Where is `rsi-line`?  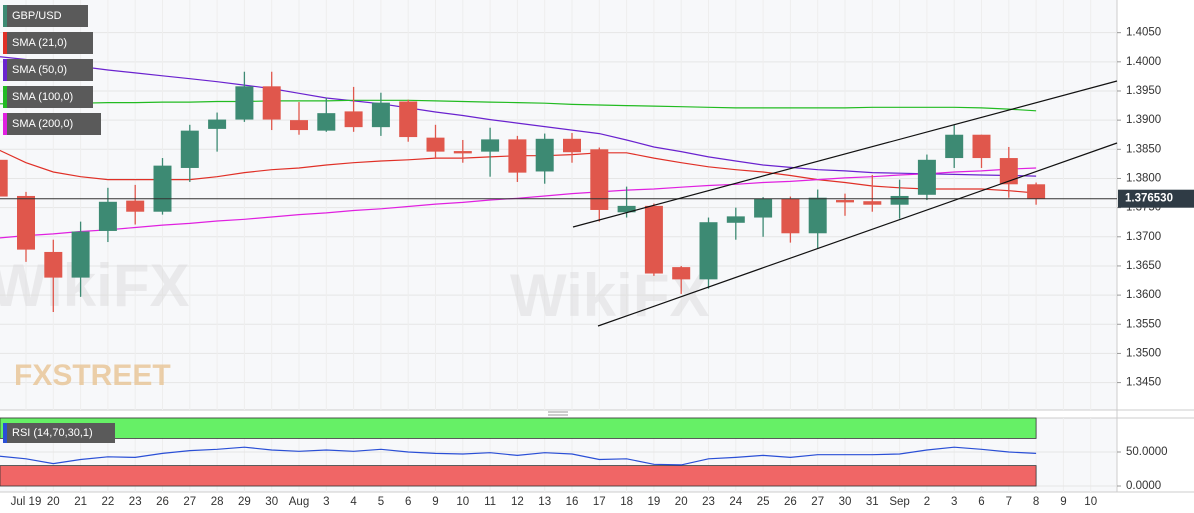
rsi-line is located at coordinates (518, 456).